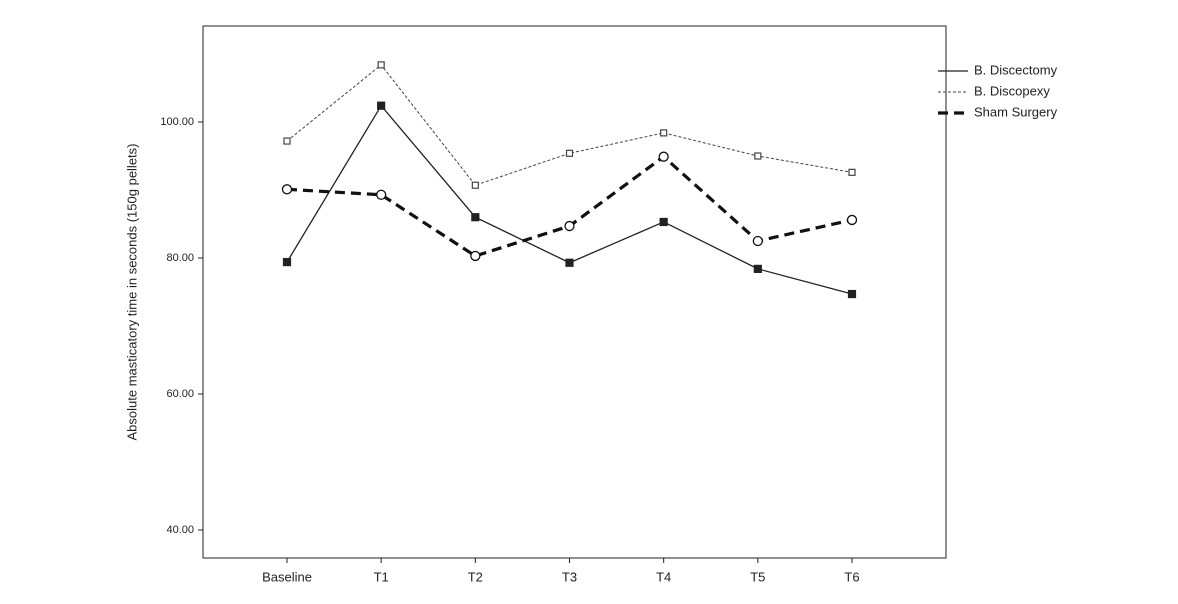 This screenshot has height=604, width=1178. What do you see at coordinates (287, 576) in the screenshot?
I see `x-tick-label: Baseline` at bounding box center [287, 576].